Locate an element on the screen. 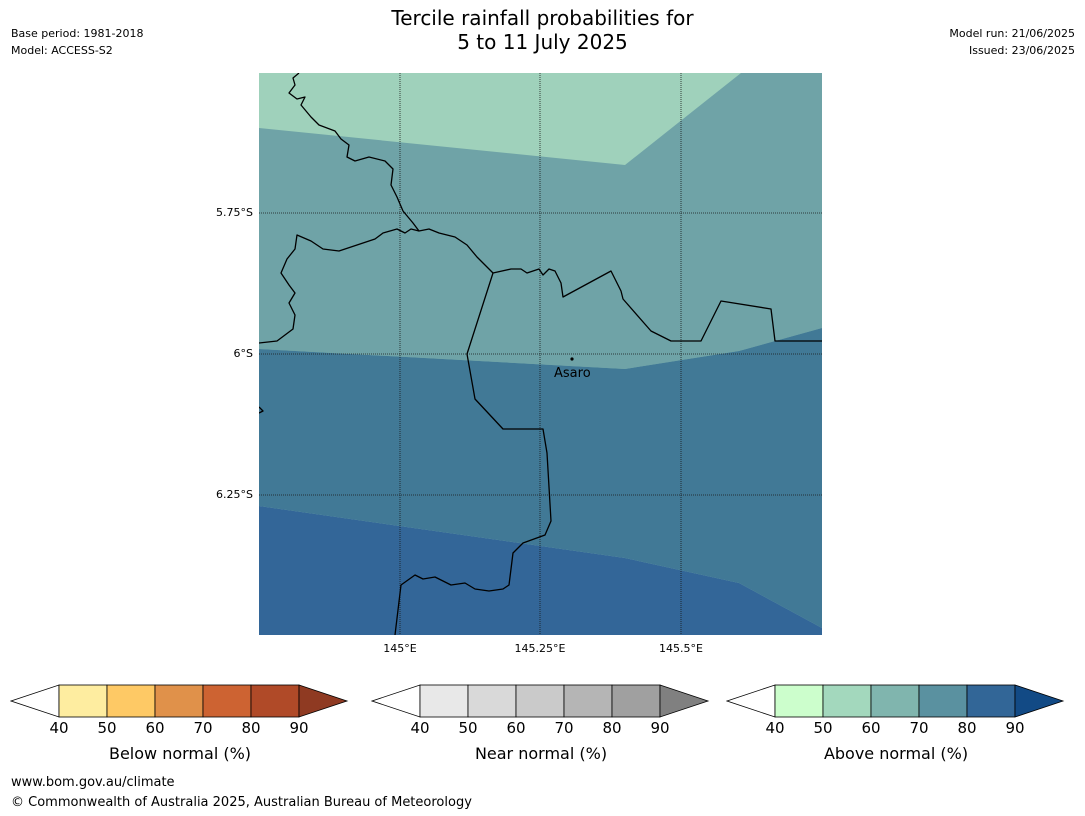 This screenshot has width=1085, height=816. colorbar-near-normal is located at coordinates (540, 701).